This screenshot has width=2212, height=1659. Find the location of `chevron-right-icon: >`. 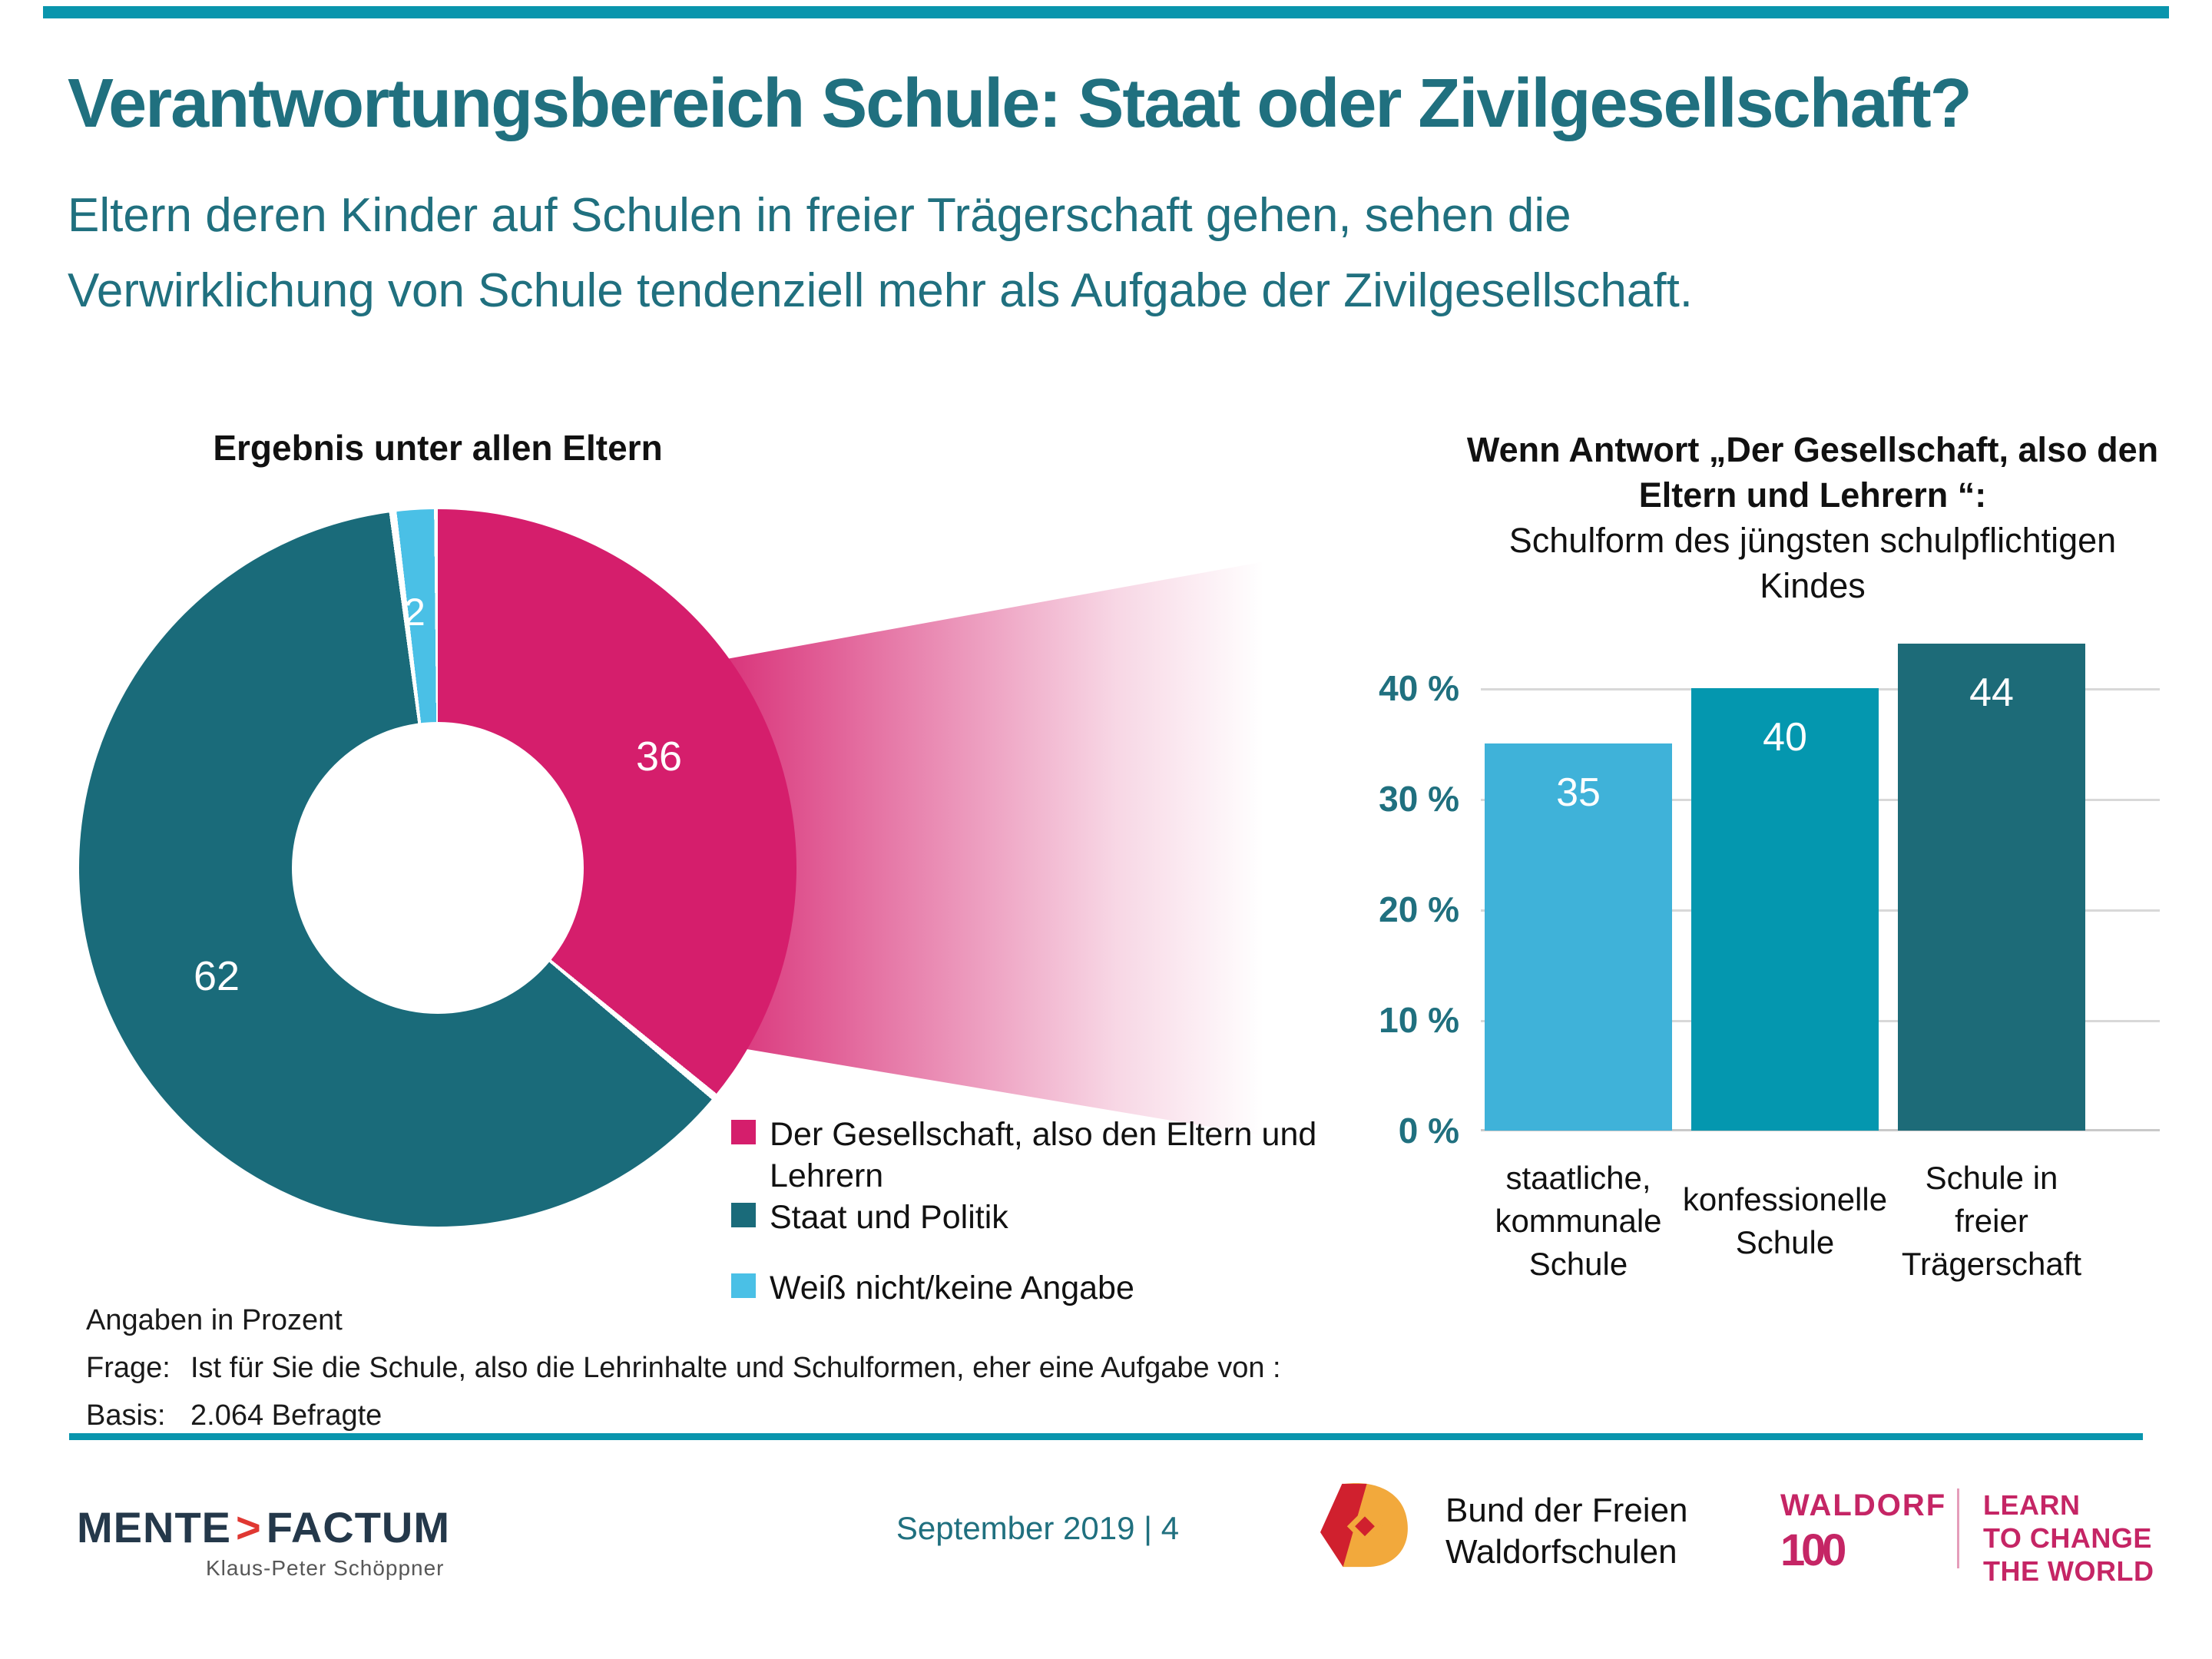

chevron-right-icon: > is located at coordinates (249, 1527).